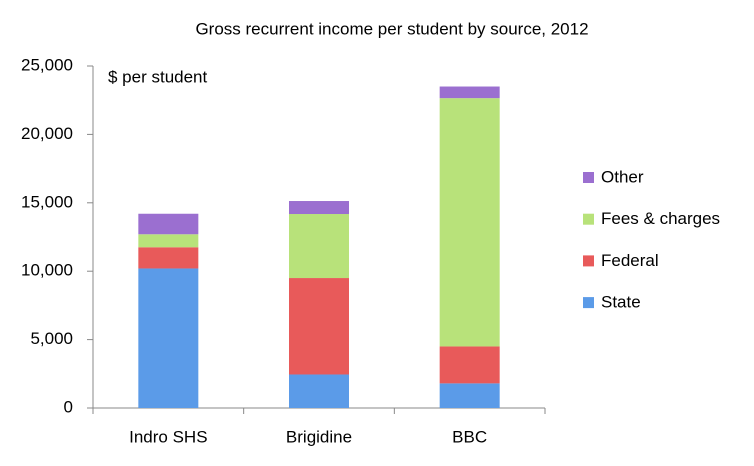  What do you see at coordinates (469, 436) in the screenshot?
I see `x-tick-label: BBC` at bounding box center [469, 436].